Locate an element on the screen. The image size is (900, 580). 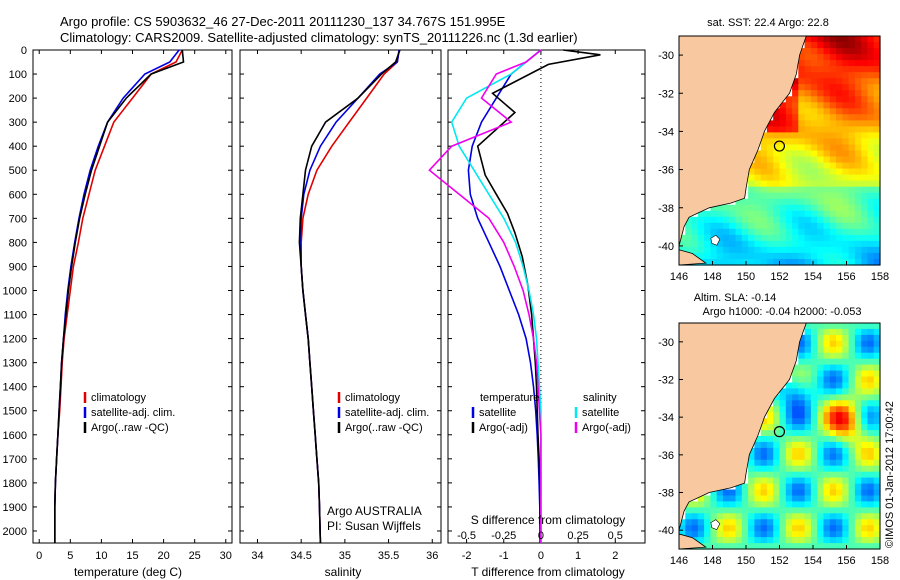
x-tick-label: 0 is located at coordinates (39, 556).